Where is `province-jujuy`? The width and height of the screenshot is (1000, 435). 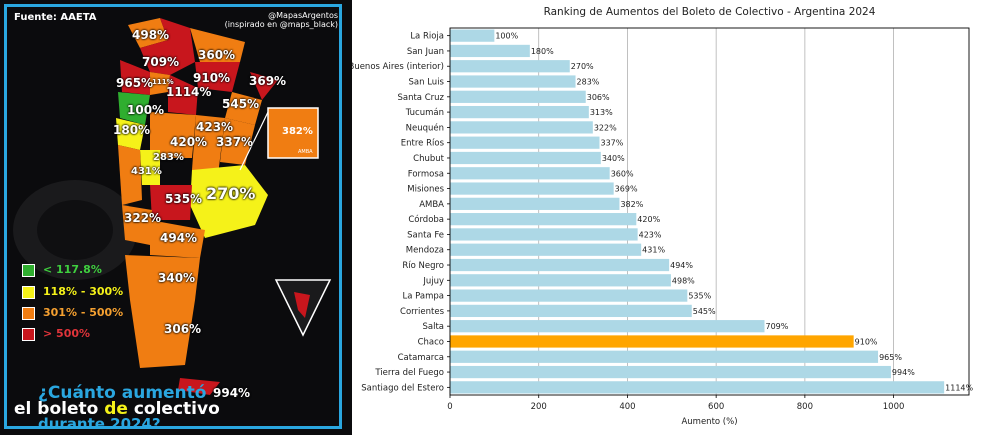 province-jujuy is located at coordinates (148, 33).